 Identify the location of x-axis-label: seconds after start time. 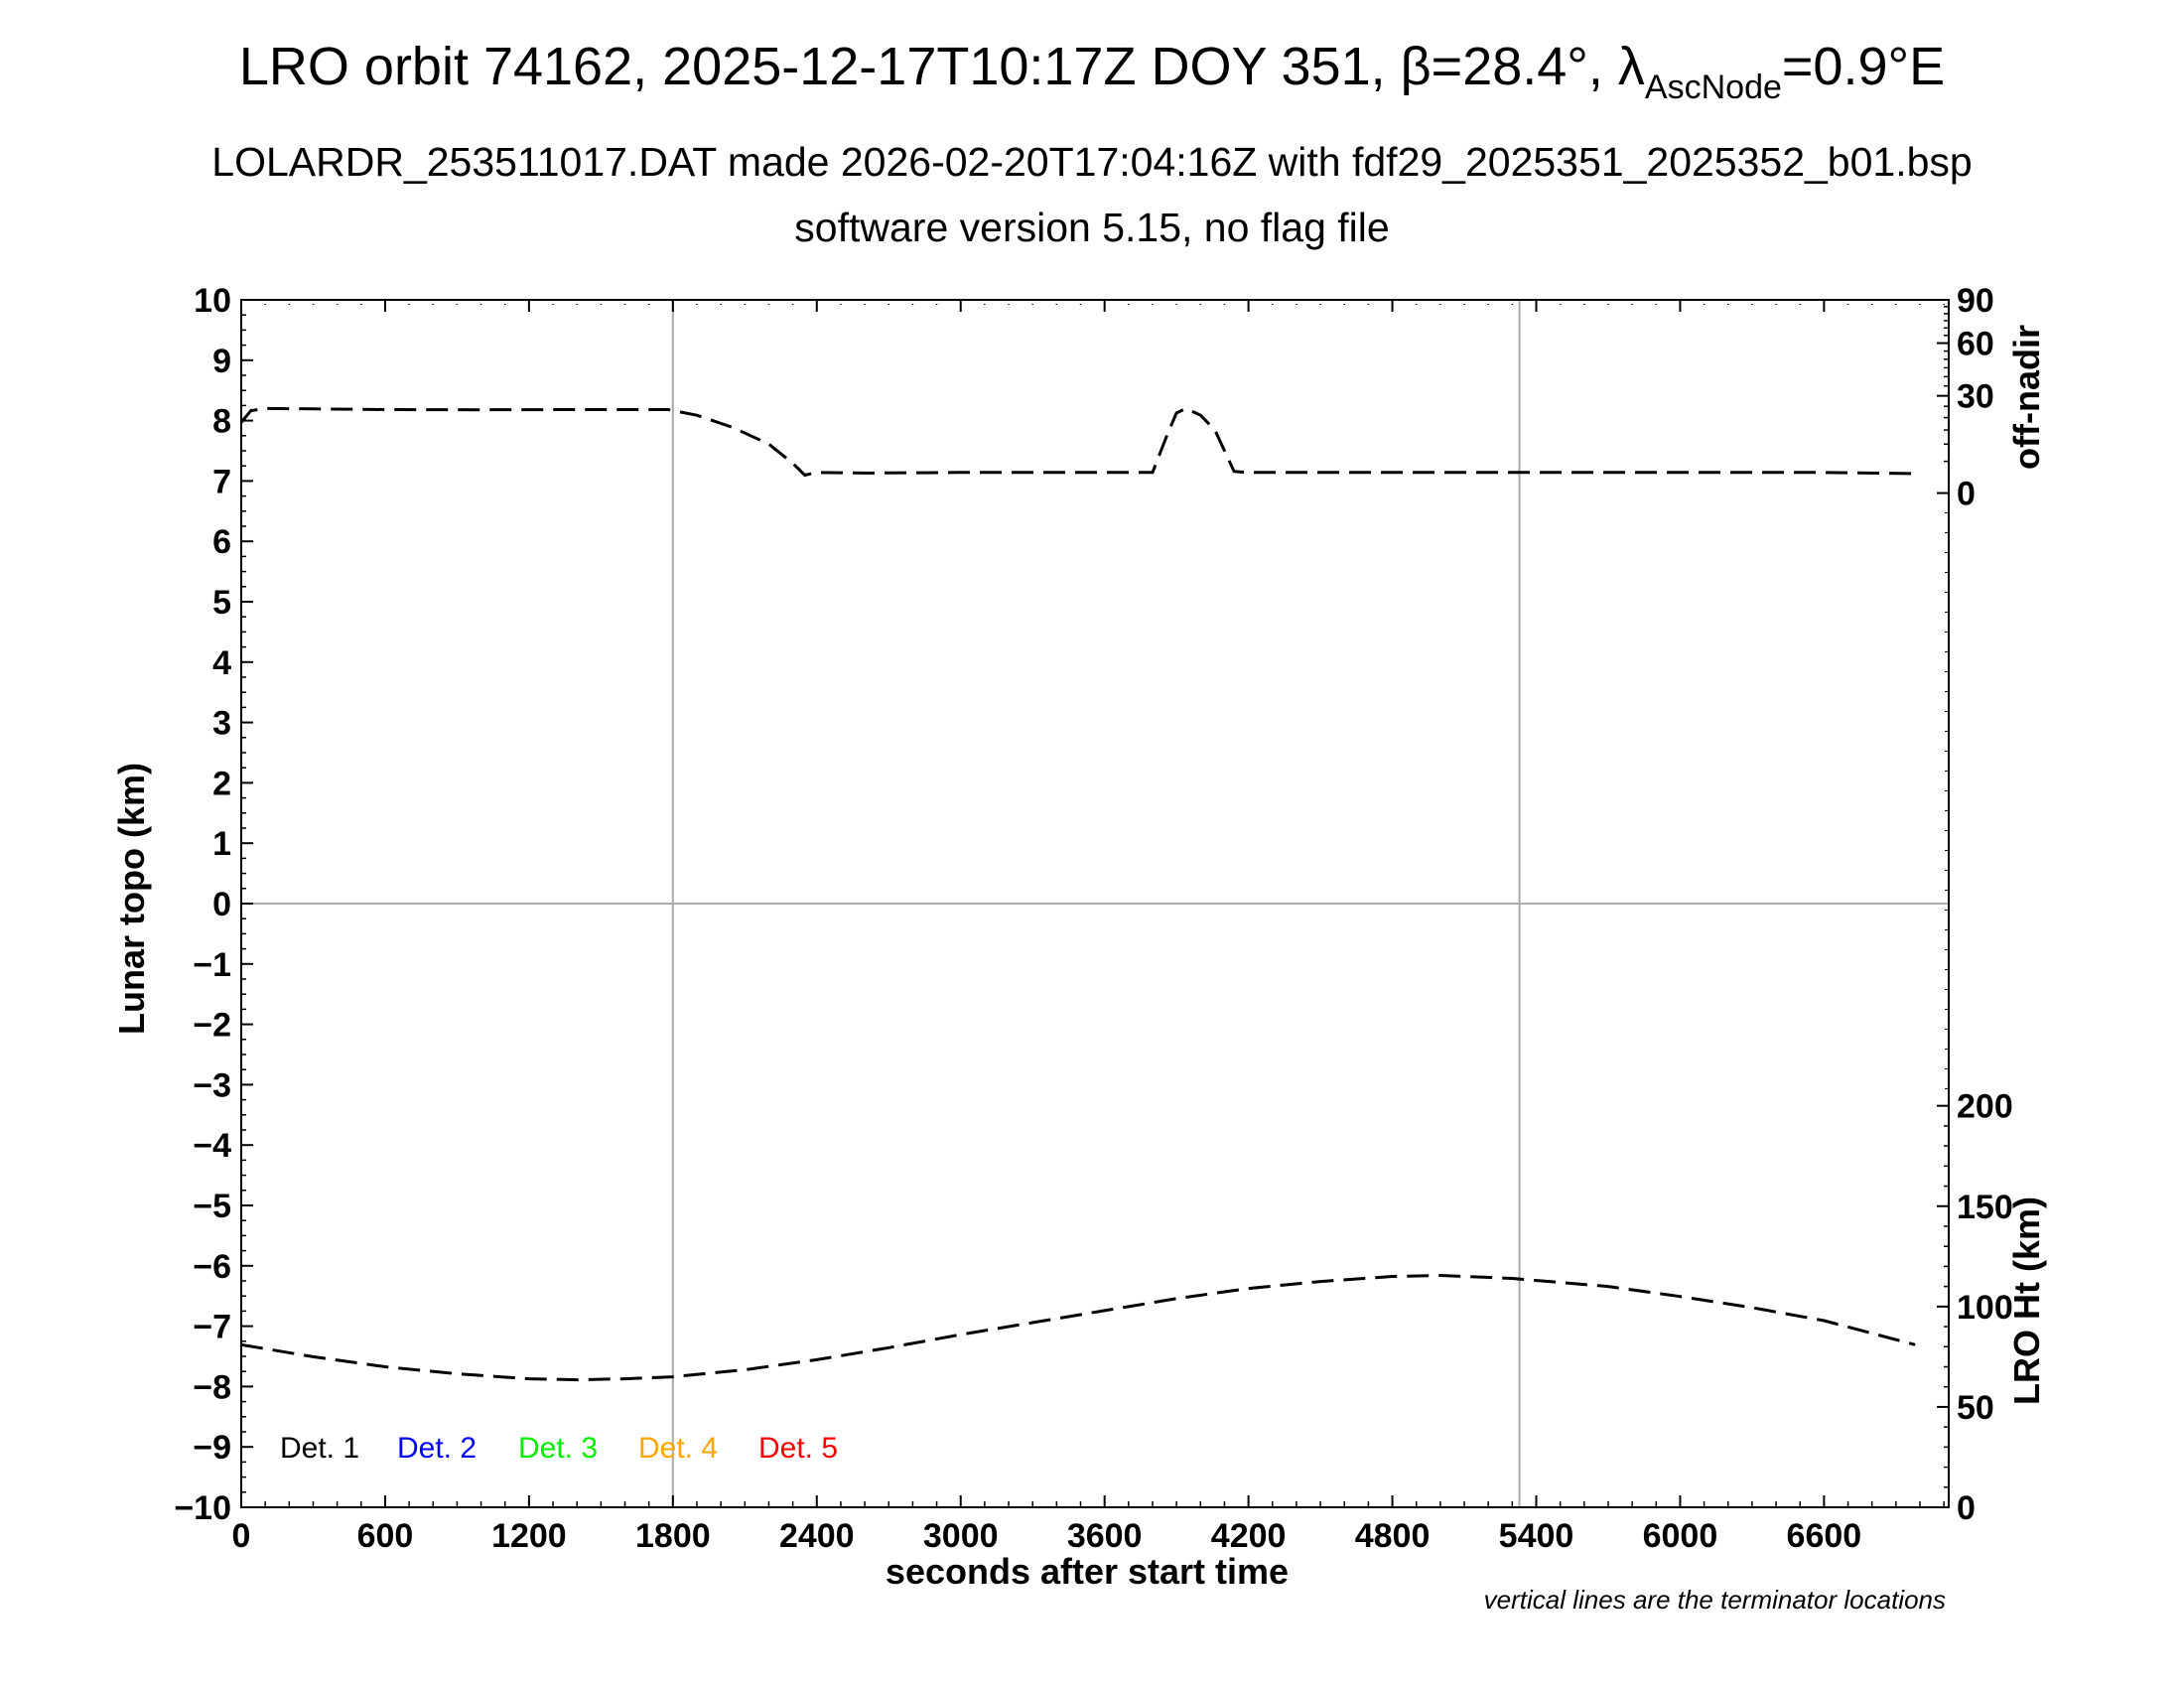
(1087, 1571).